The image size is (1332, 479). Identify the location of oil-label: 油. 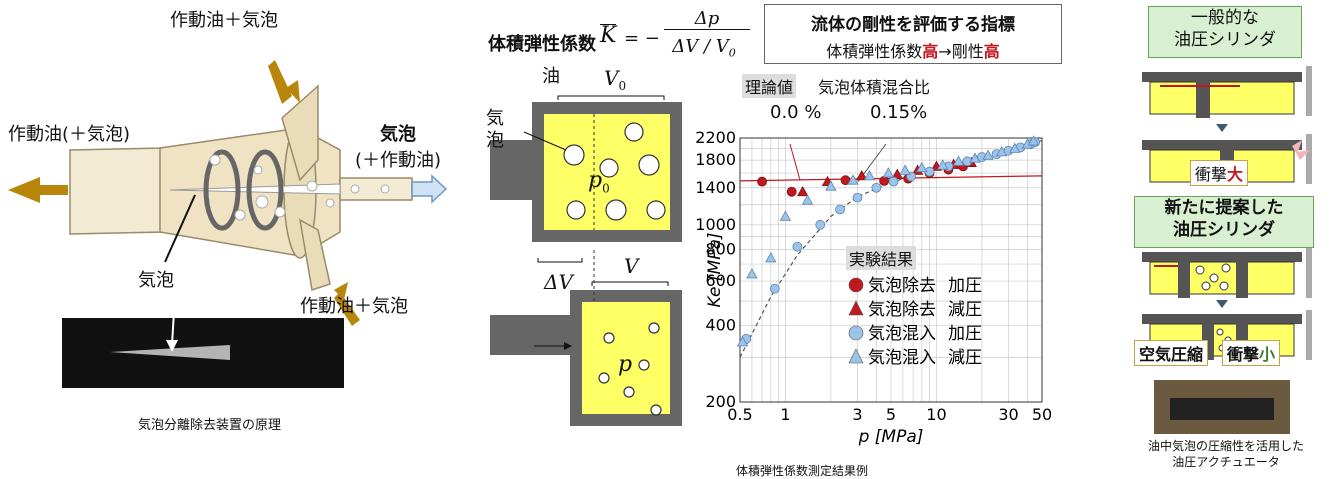
(551, 76).